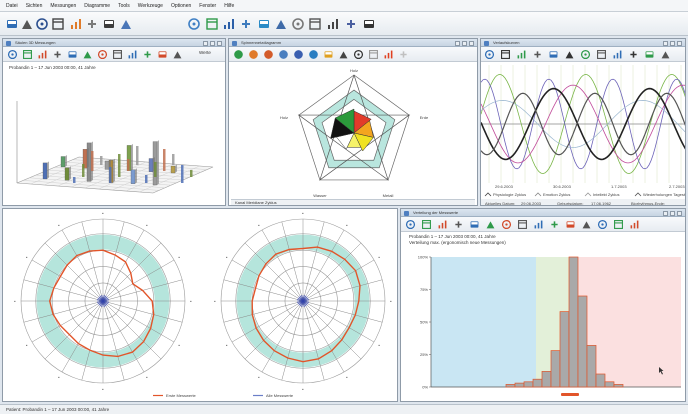 The width and height of the screenshot is (688, 414). Describe the element at coordinates (506, 42) in the screenshot. I see `waves-title: Verlaufskurven` at that location.